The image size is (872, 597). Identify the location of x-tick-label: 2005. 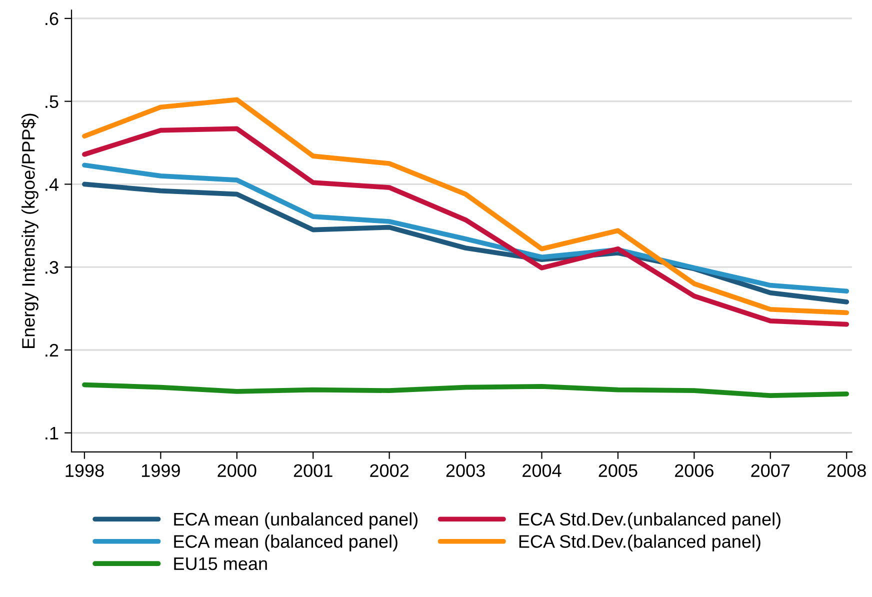
(618, 470).